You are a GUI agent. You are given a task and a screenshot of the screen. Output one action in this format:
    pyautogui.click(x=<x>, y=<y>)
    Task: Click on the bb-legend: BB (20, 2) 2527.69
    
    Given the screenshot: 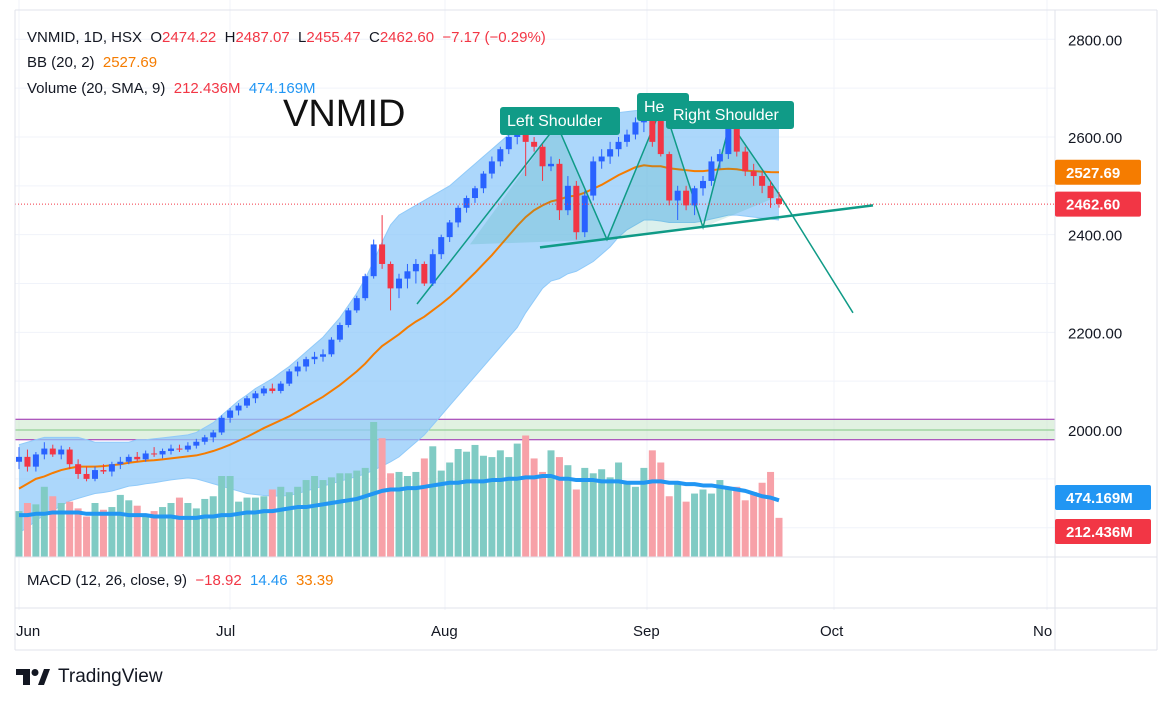 What is the action you would take?
    pyautogui.click(x=92, y=62)
    